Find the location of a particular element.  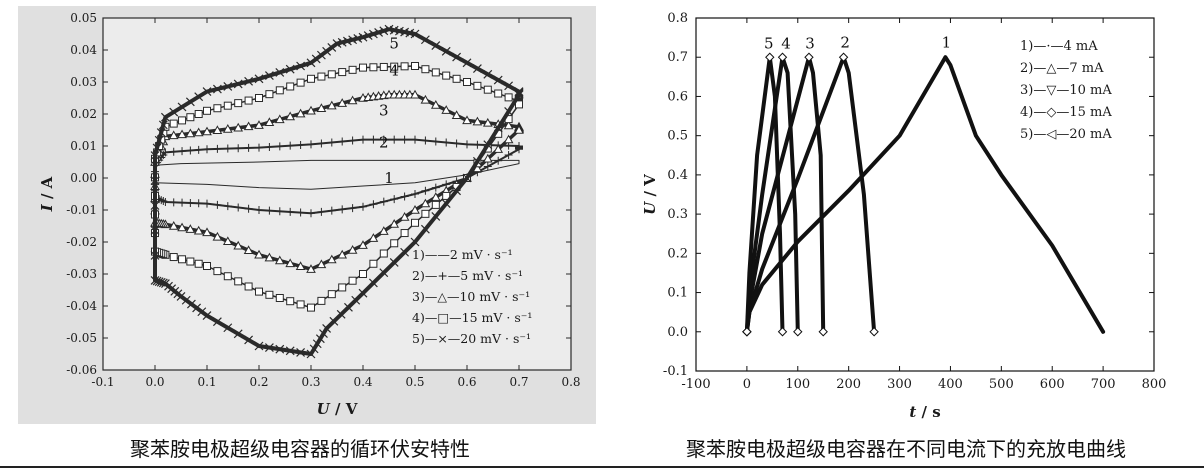

legend-entry: 5)—◁—20 mA is located at coordinates (1066, 134).